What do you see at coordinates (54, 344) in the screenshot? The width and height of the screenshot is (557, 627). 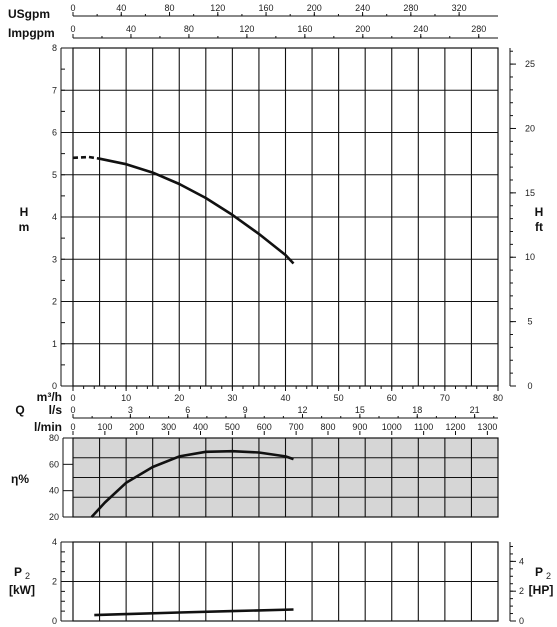 I see `head-tick-label: 1` at bounding box center [54, 344].